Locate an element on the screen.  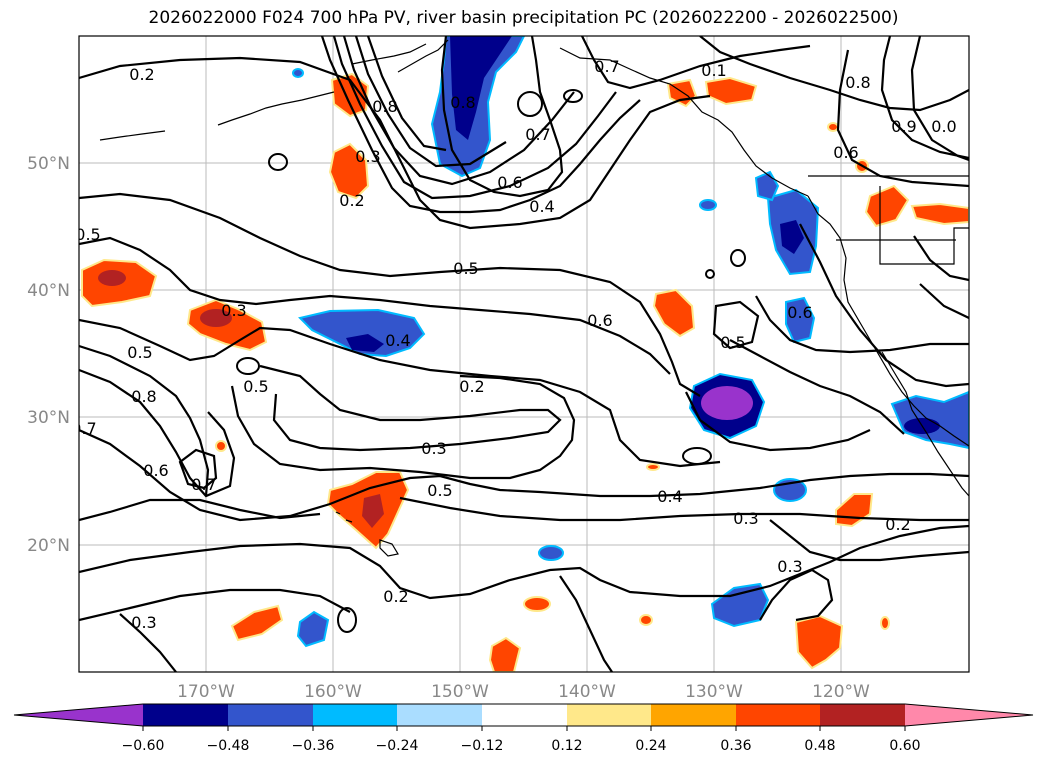
colorbar-extend-high is located at coordinates (969, 715).